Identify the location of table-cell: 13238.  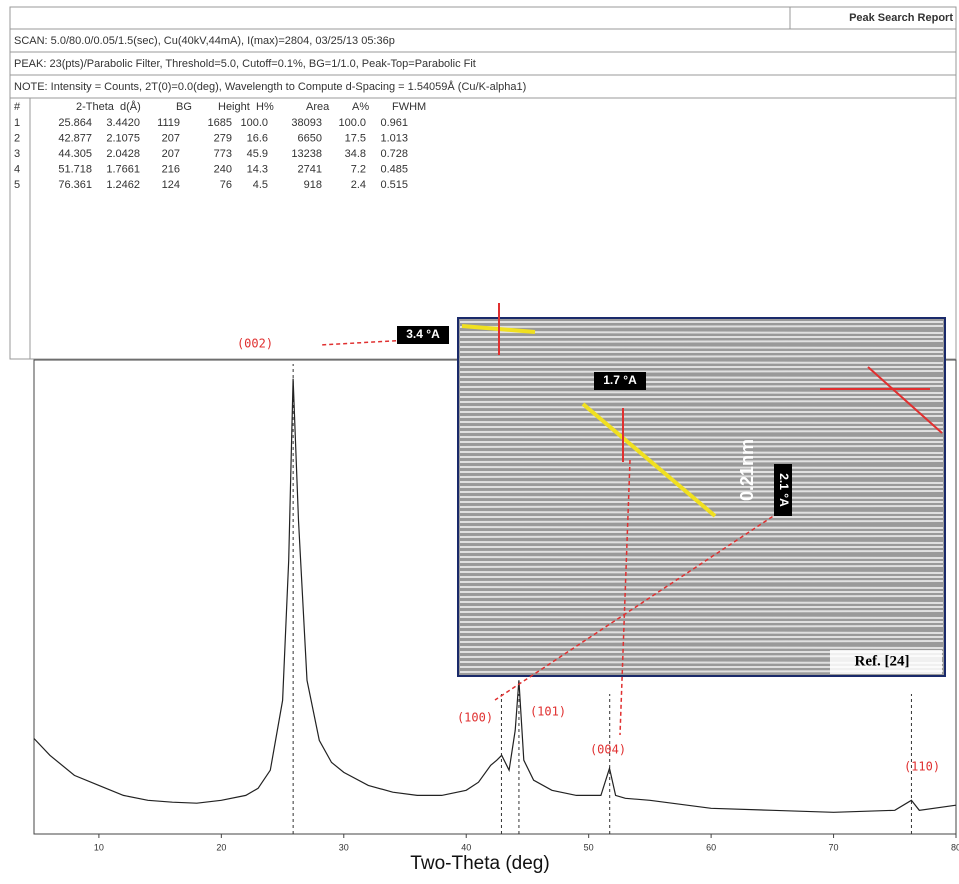
(306, 154).